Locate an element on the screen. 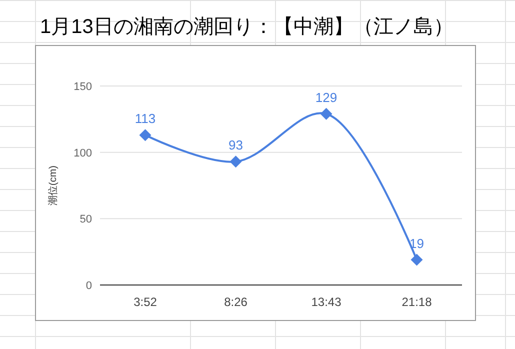 Image resolution: width=515 pixels, height=349 pixels. data-label: 113 is located at coordinates (145, 118).